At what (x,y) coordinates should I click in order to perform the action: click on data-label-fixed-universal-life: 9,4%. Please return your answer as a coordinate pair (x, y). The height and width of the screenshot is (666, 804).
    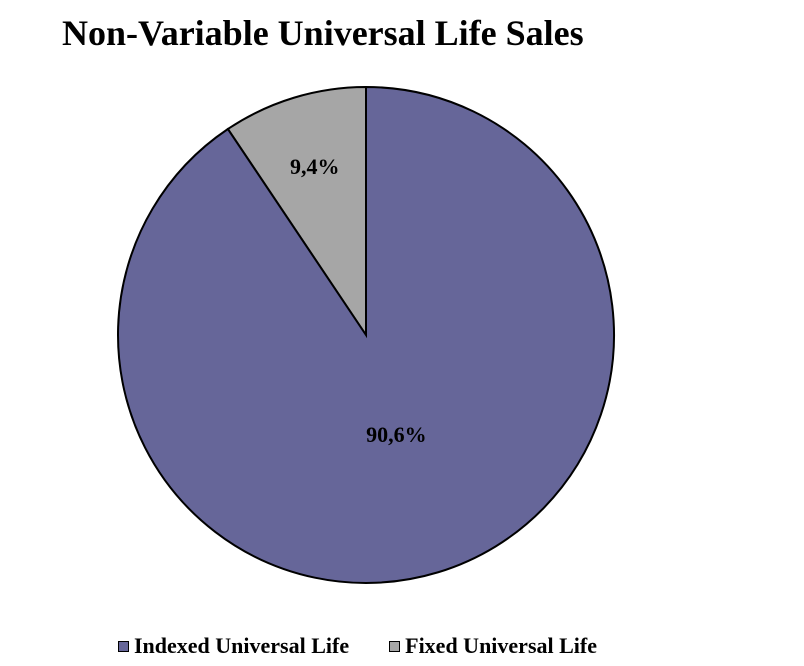
    Looking at the image, I should click on (315, 166).